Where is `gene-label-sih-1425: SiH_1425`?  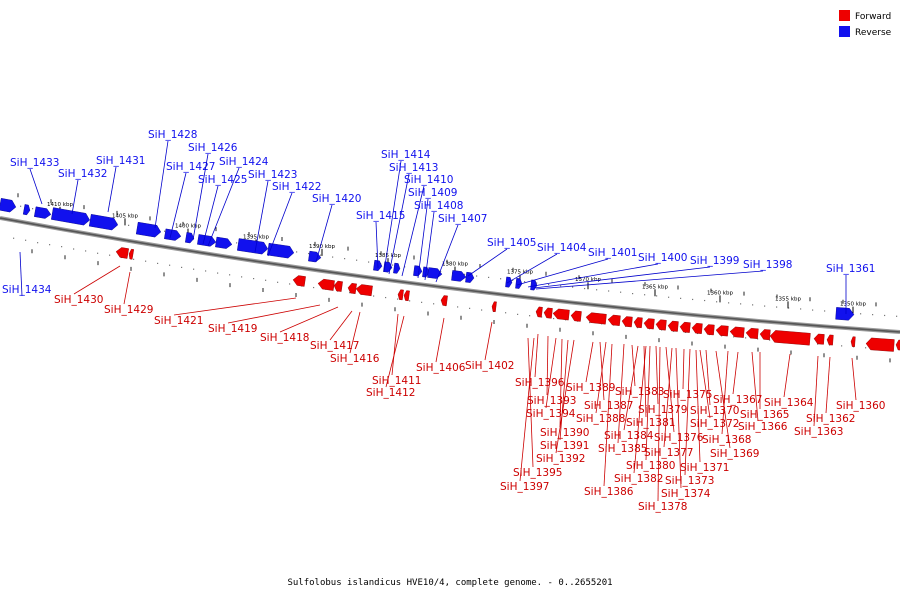 gene-label-sih-1425: SiH_1425 is located at coordinates (222, 180).